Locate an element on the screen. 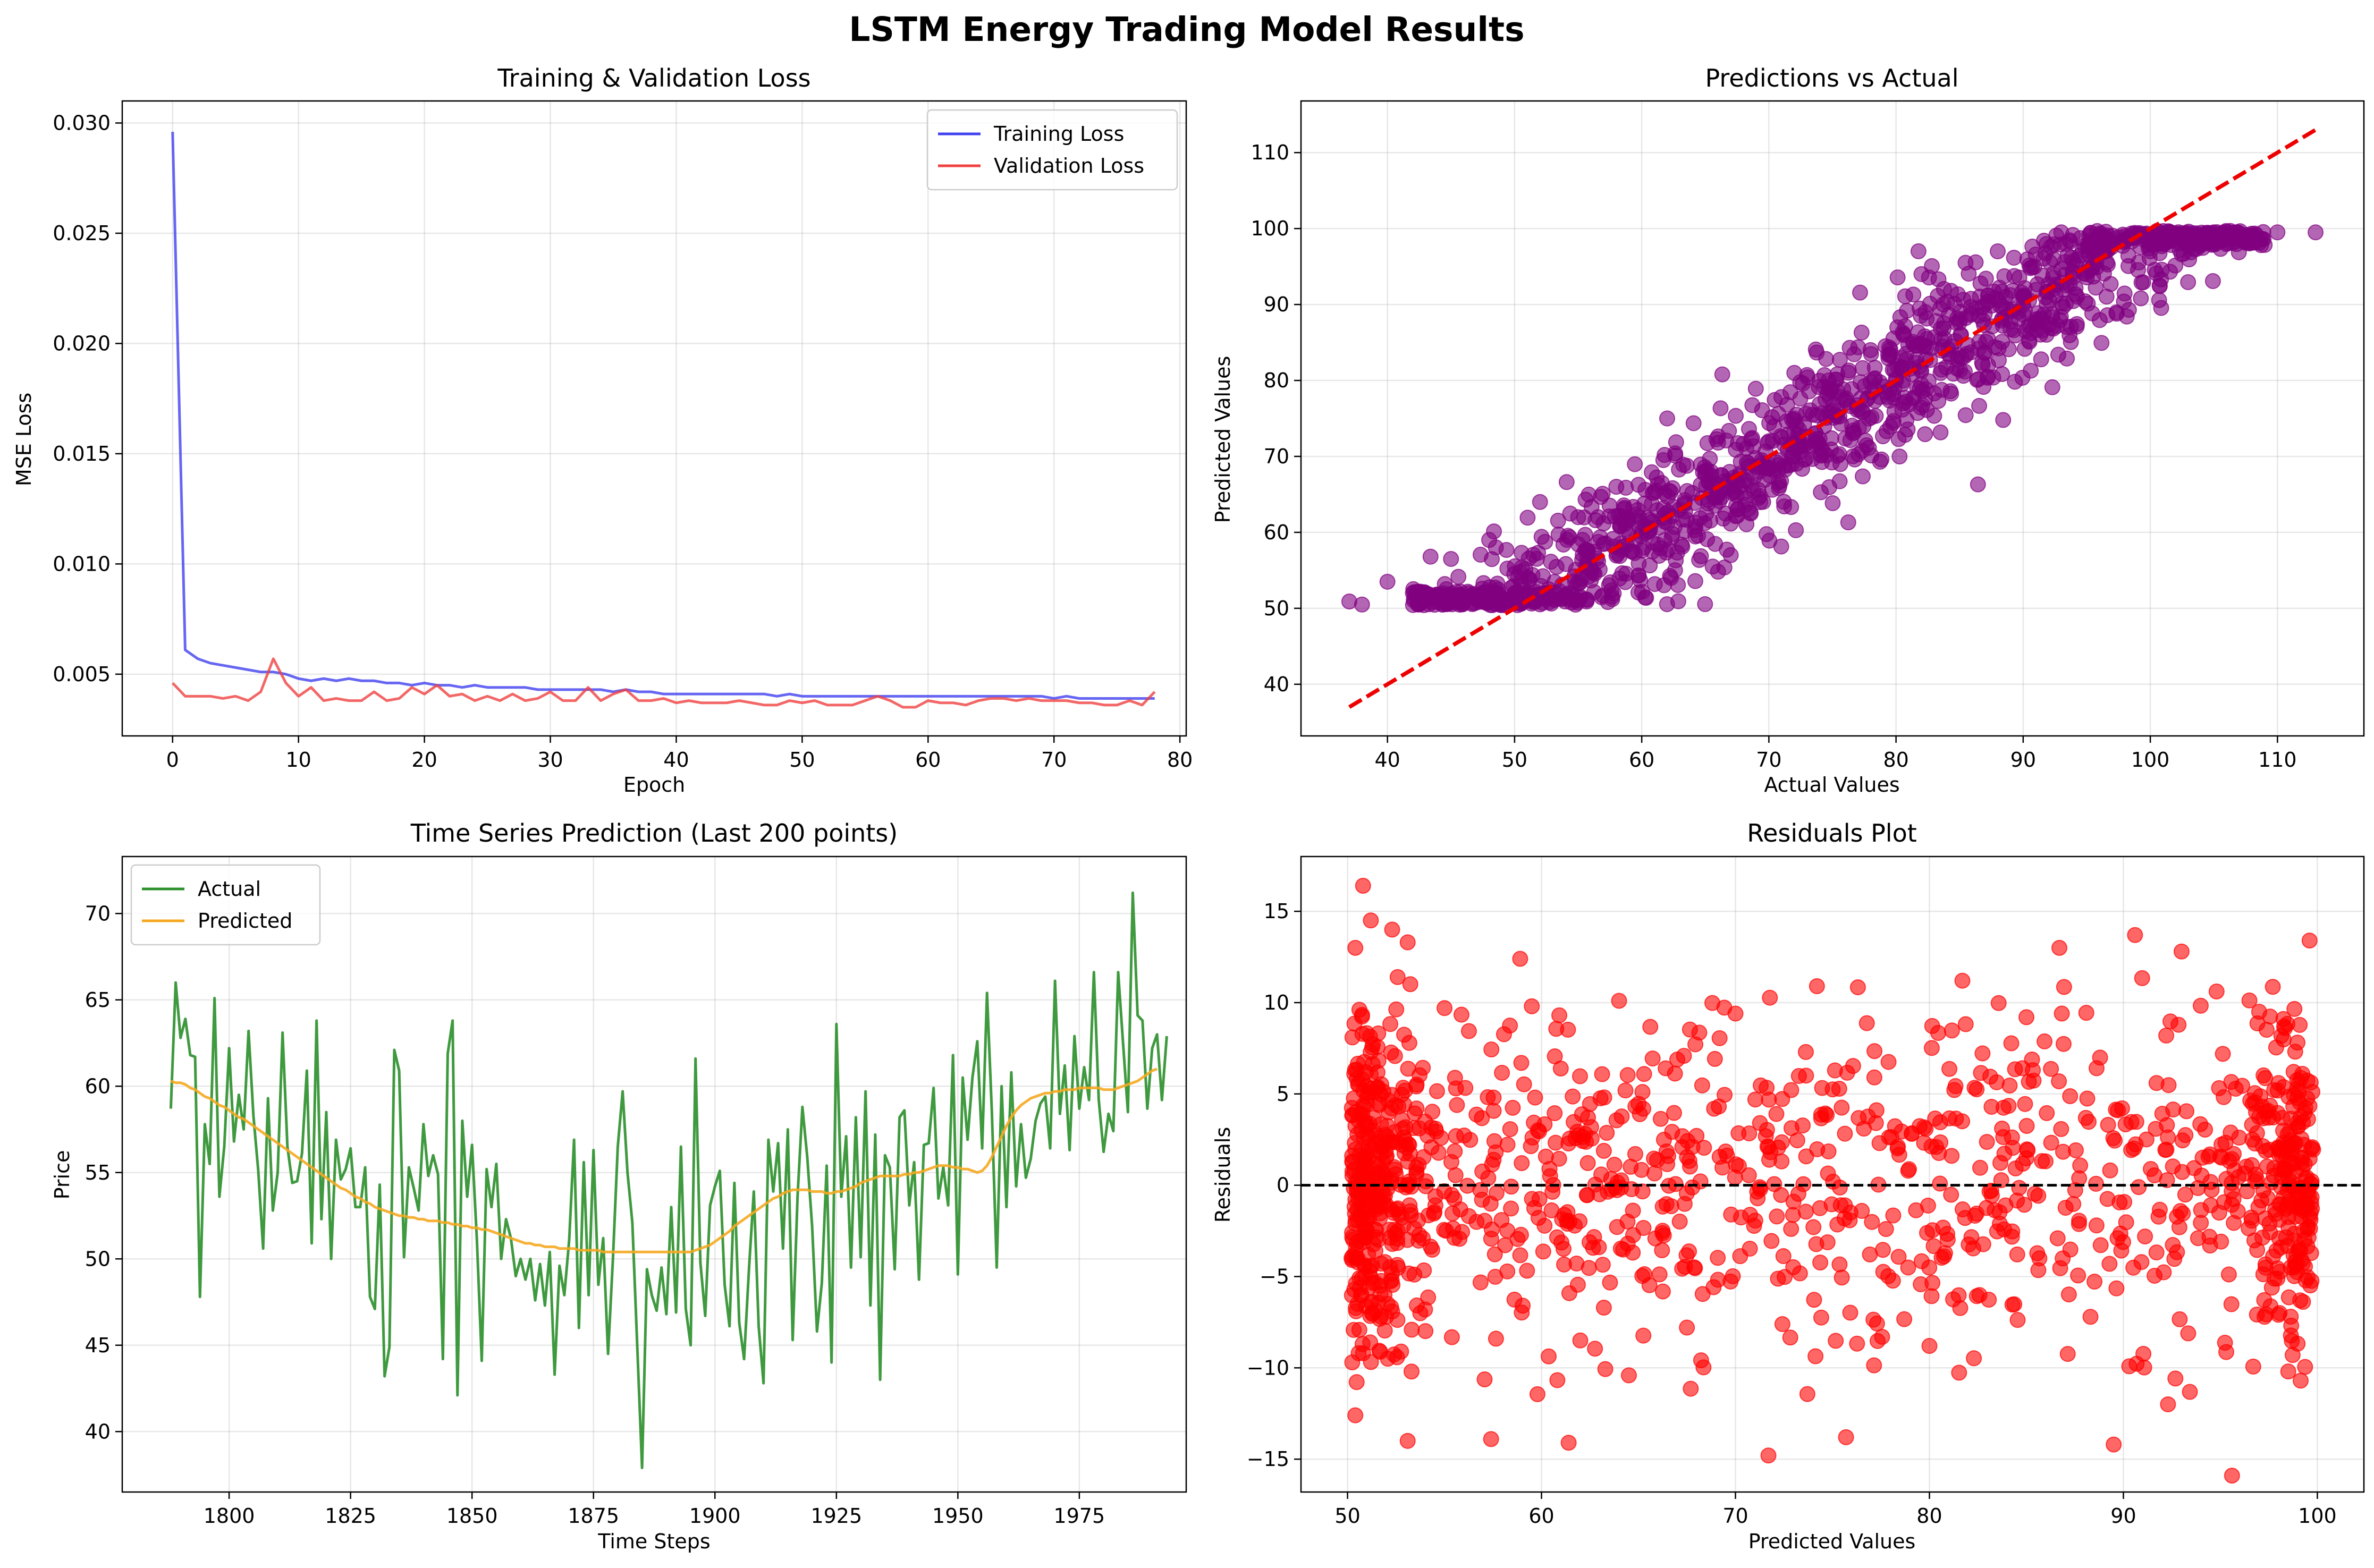 The image size is (2374, 1568). res-xtick-label: 60 is located at coordinates (1541, 1516).